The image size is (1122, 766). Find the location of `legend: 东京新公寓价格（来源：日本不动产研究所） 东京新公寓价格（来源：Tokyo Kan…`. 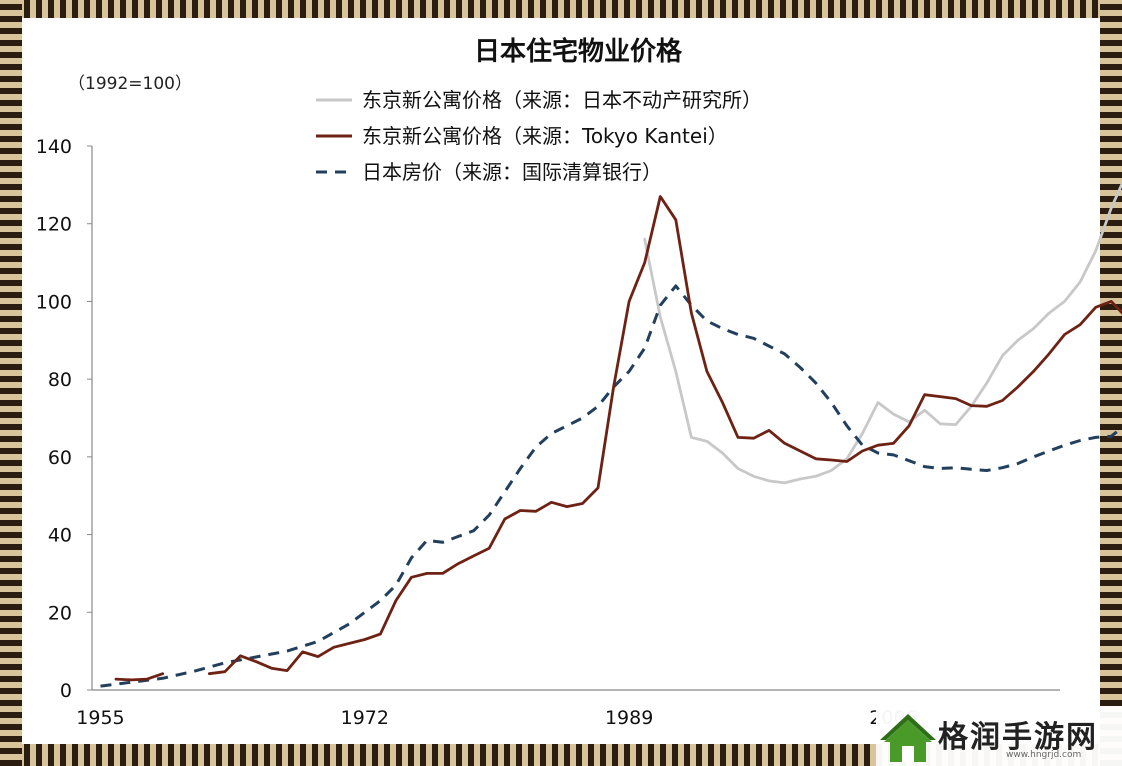

legend: 东京新公寓价格（来源：日本不动产研究所） 东京新公寓价格（来源：Tokyo Kan… is located at coordinates (539, 136).